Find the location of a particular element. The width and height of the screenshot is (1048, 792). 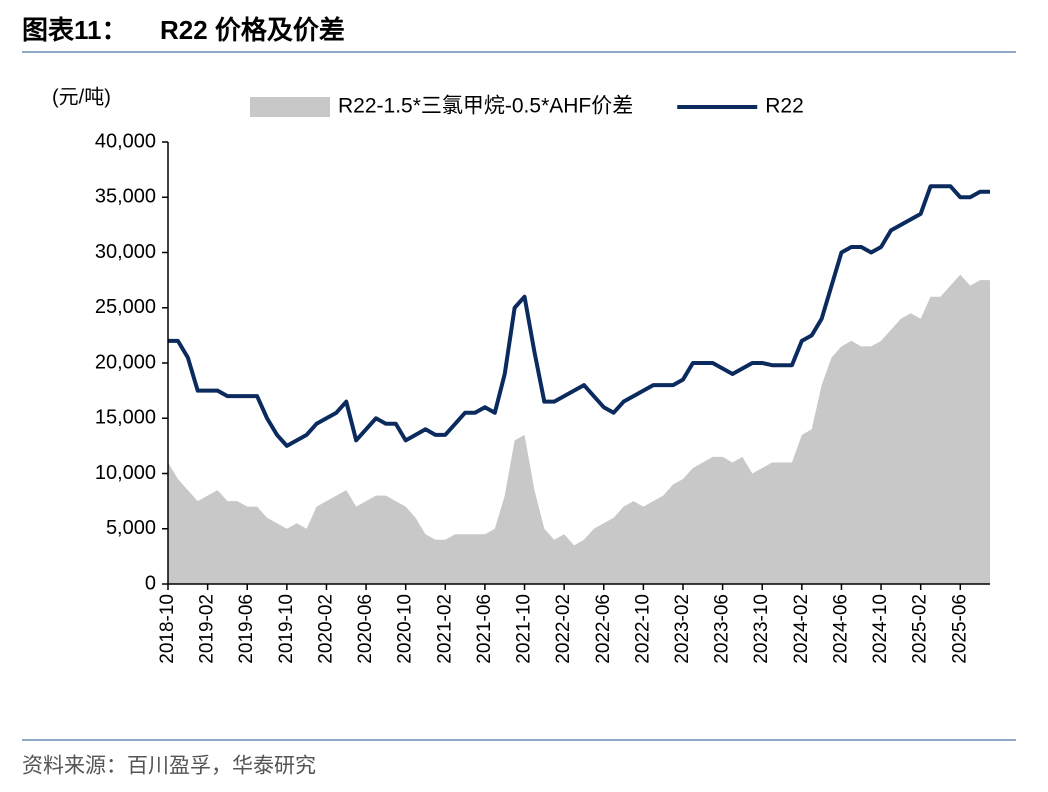

y-tick-label: 35,000 is located at coordinates (125, 197).